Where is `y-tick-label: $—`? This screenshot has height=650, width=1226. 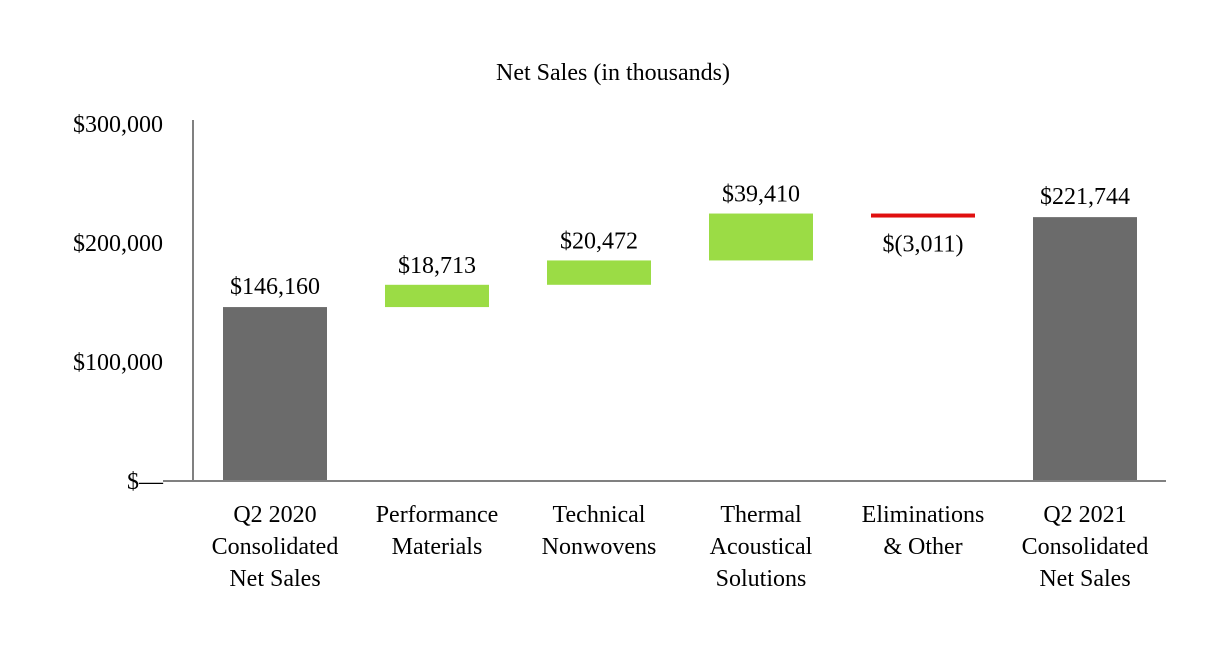 y-tick-label: $— is located at coordinates (145, 482).